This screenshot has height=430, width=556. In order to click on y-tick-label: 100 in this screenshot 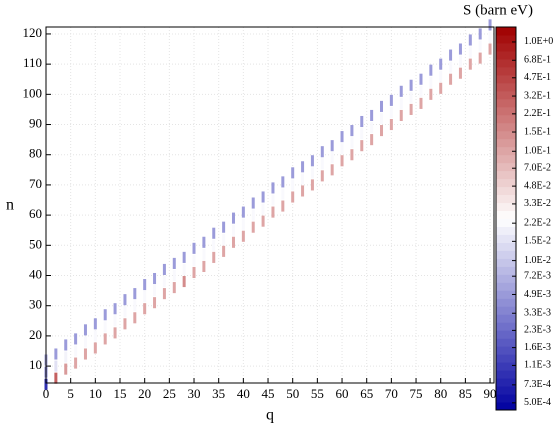, I will do `click(33, 92)`.